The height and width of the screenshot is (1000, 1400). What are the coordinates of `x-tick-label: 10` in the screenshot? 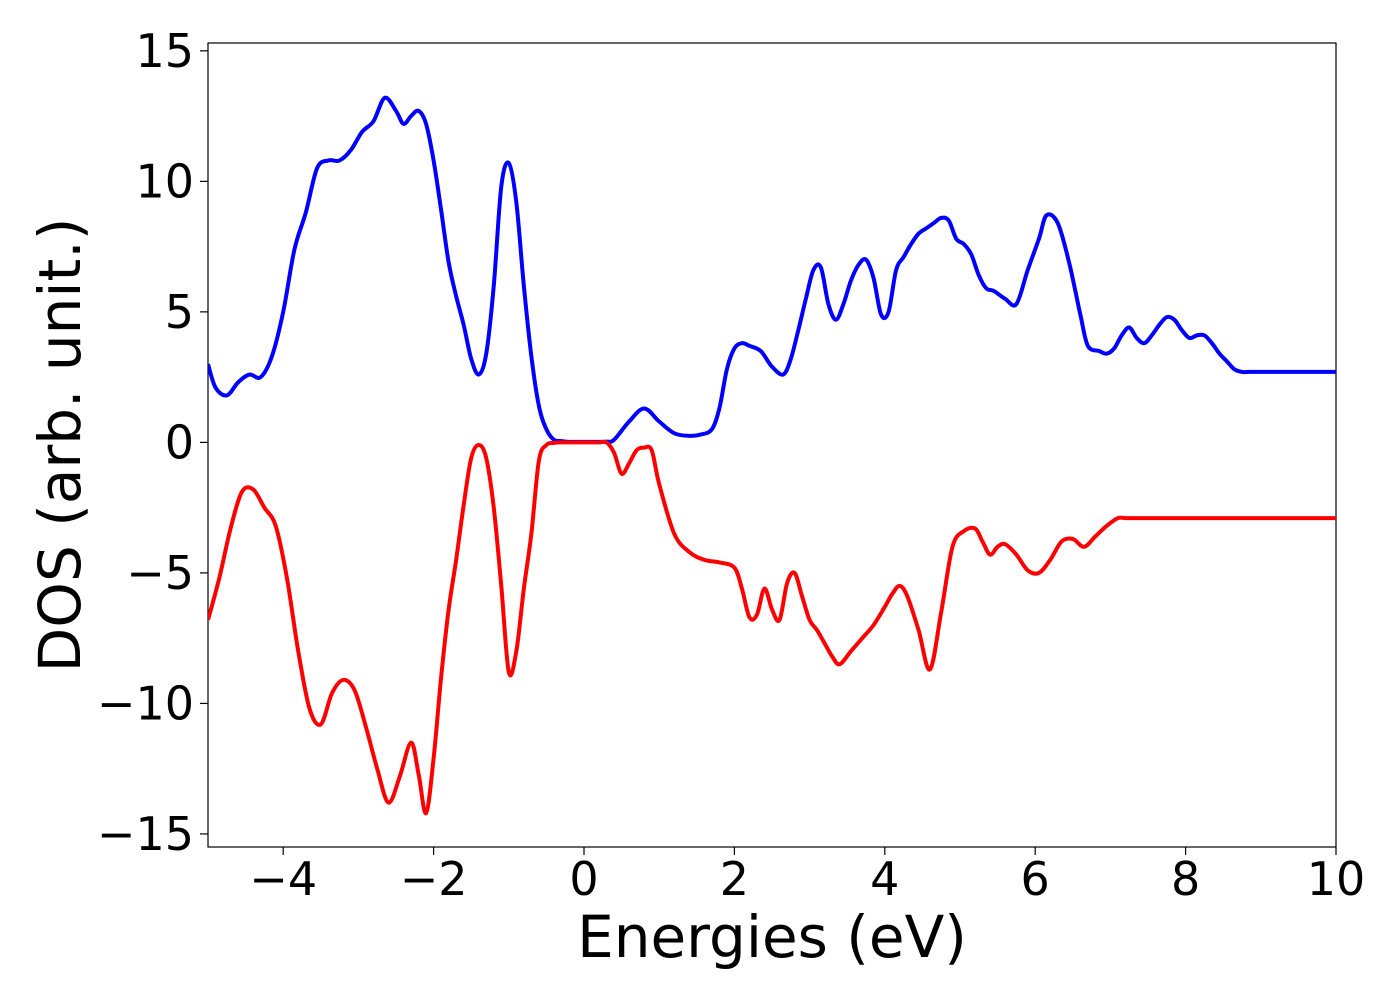 It's located at (1336, 879).